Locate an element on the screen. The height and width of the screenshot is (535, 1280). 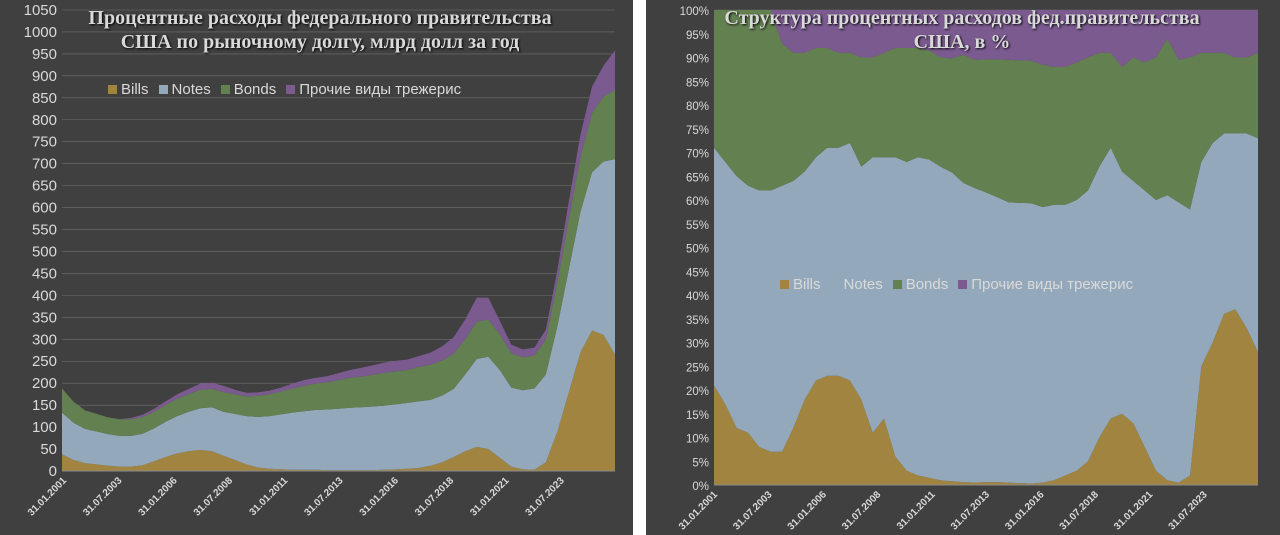
y-tick-label: 30% is located at coordinates (697, 345).